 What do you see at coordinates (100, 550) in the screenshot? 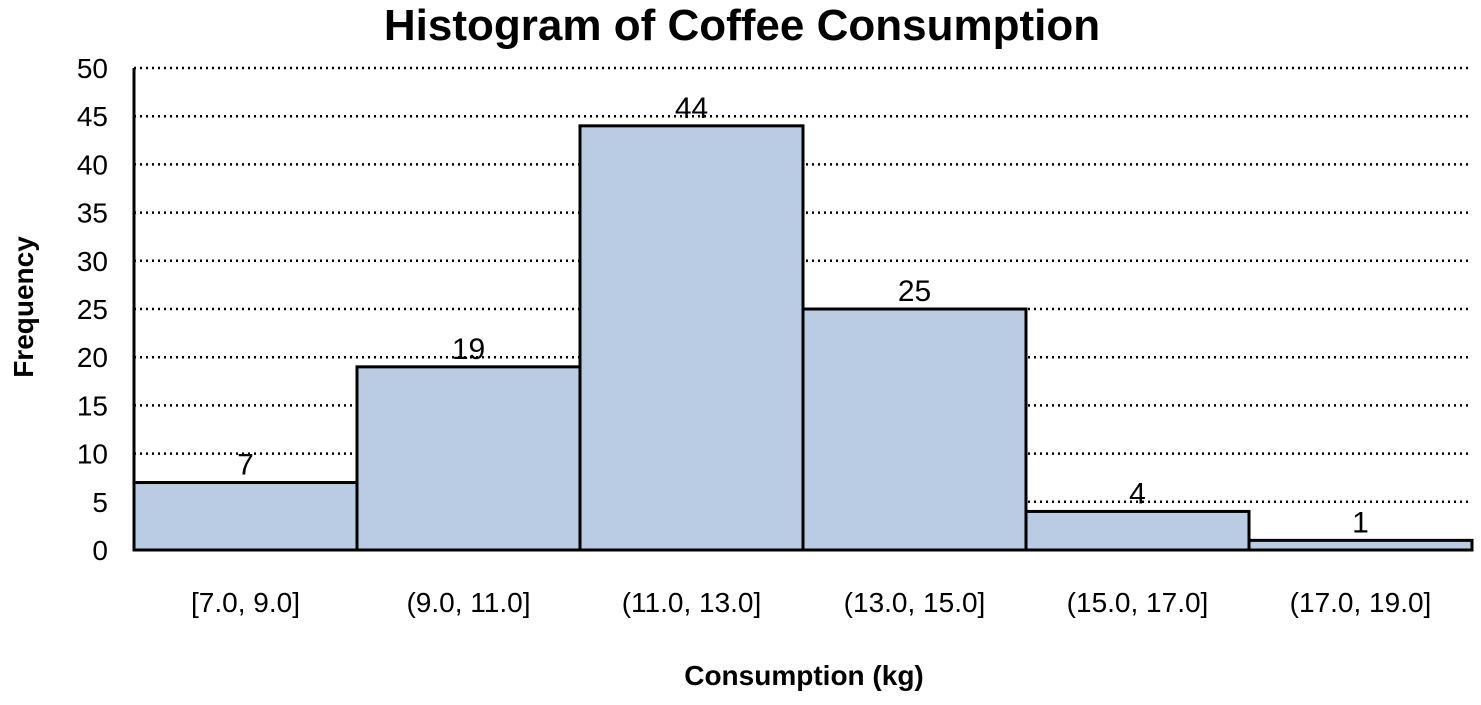
I see `y-tick-label: 0` at bounding box center [100, 550].